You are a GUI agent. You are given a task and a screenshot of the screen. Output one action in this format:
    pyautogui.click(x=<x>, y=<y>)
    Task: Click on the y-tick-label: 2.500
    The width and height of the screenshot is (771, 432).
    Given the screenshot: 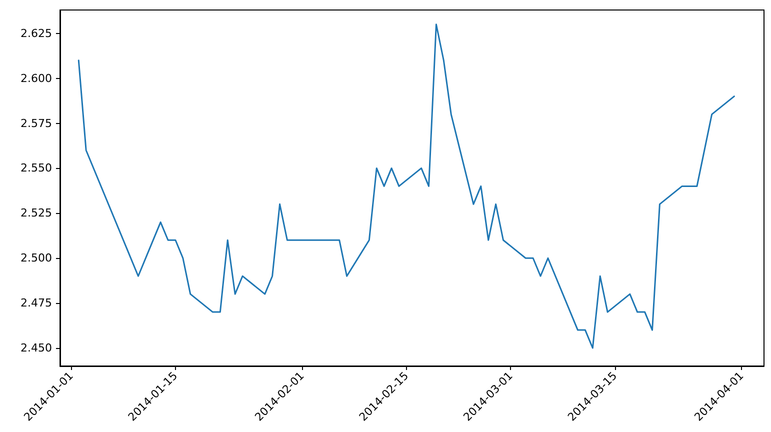 What is the action you would take?
    pyautogui.click(x=36, y=258)
    